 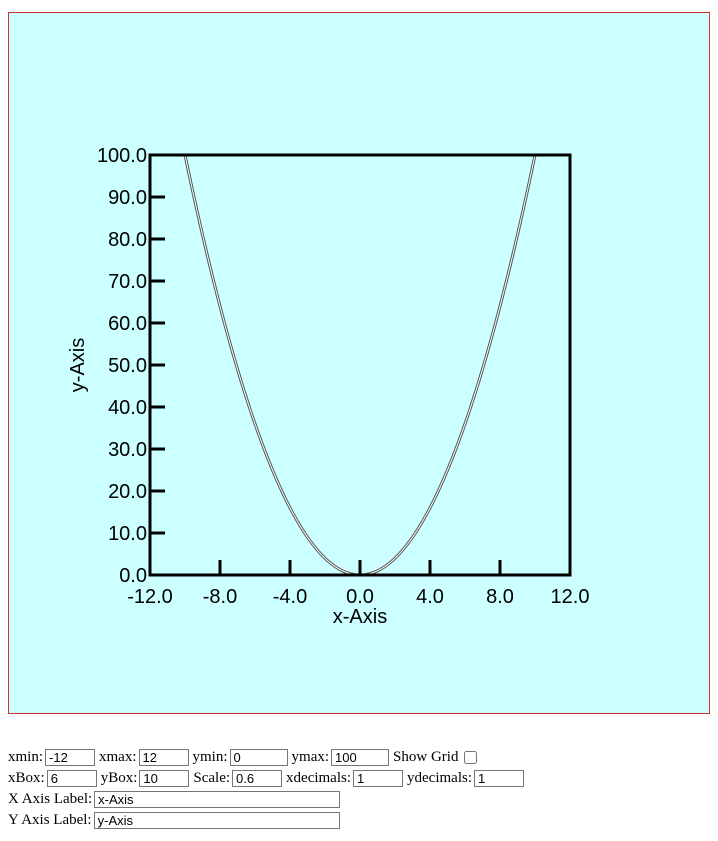 I want to click on y-tick-label: 0.0, so click(x=133, y=576).